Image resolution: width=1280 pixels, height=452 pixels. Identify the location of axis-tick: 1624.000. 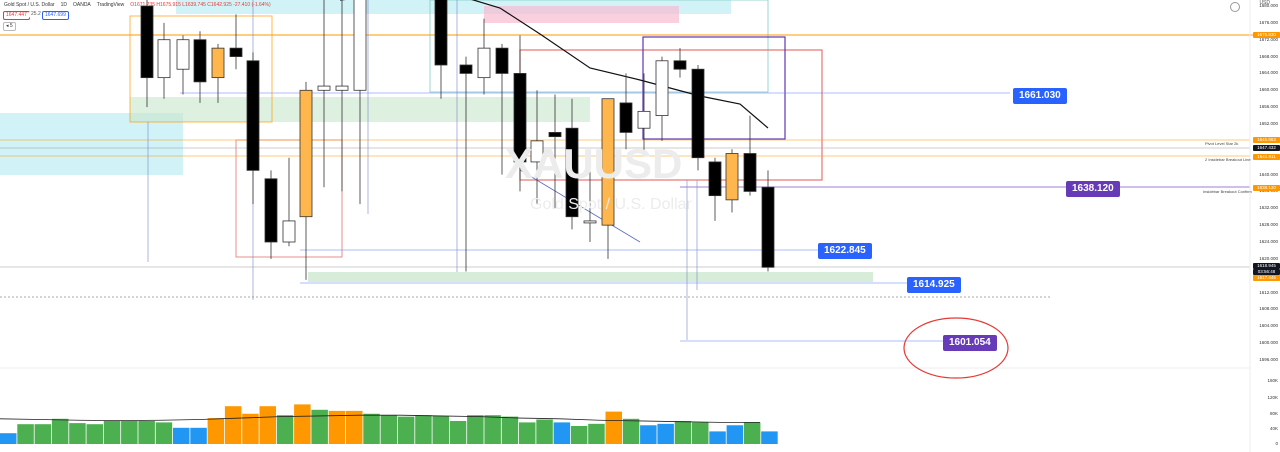
(1268, 241).